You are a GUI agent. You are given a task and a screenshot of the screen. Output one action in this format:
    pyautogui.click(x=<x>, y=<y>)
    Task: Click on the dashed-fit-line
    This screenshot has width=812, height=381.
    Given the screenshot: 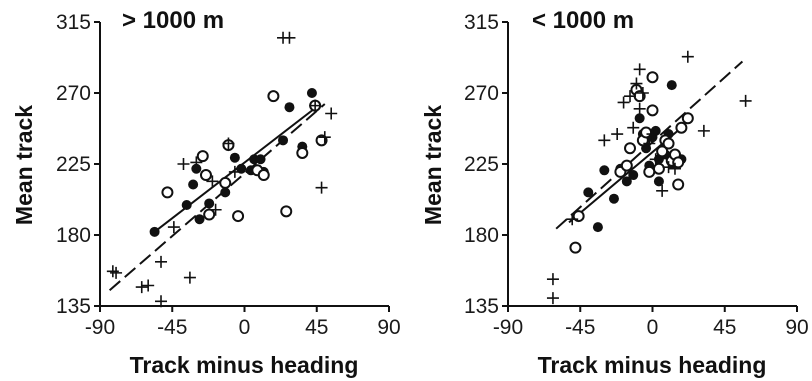 What is the action you would take?
    pyautogui.click(x=217, y=197)
    